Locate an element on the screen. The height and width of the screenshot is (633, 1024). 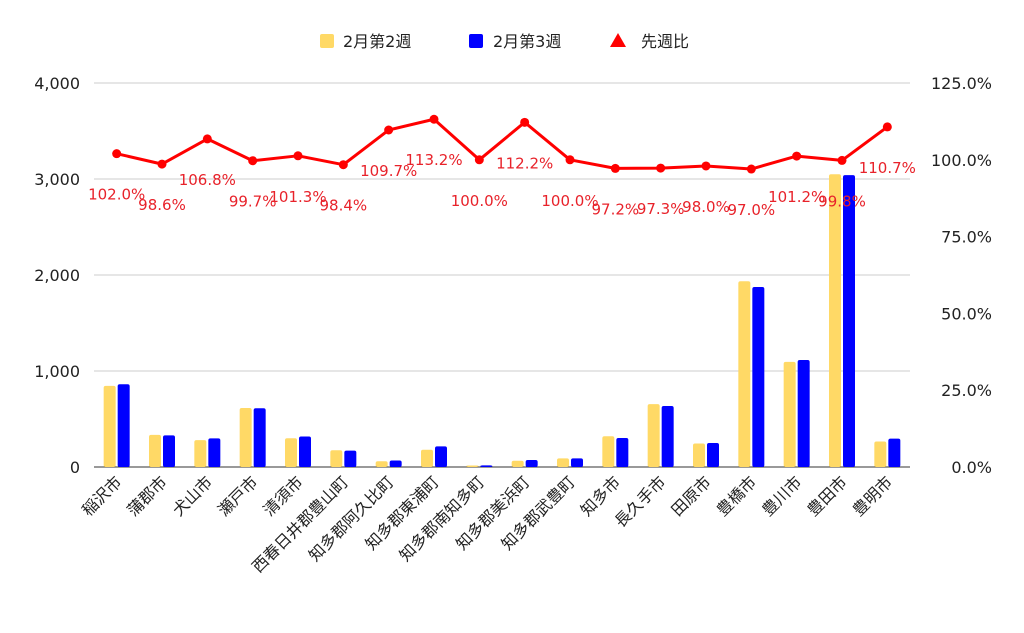
ratio-line-path is located at coordinates (502, 144).